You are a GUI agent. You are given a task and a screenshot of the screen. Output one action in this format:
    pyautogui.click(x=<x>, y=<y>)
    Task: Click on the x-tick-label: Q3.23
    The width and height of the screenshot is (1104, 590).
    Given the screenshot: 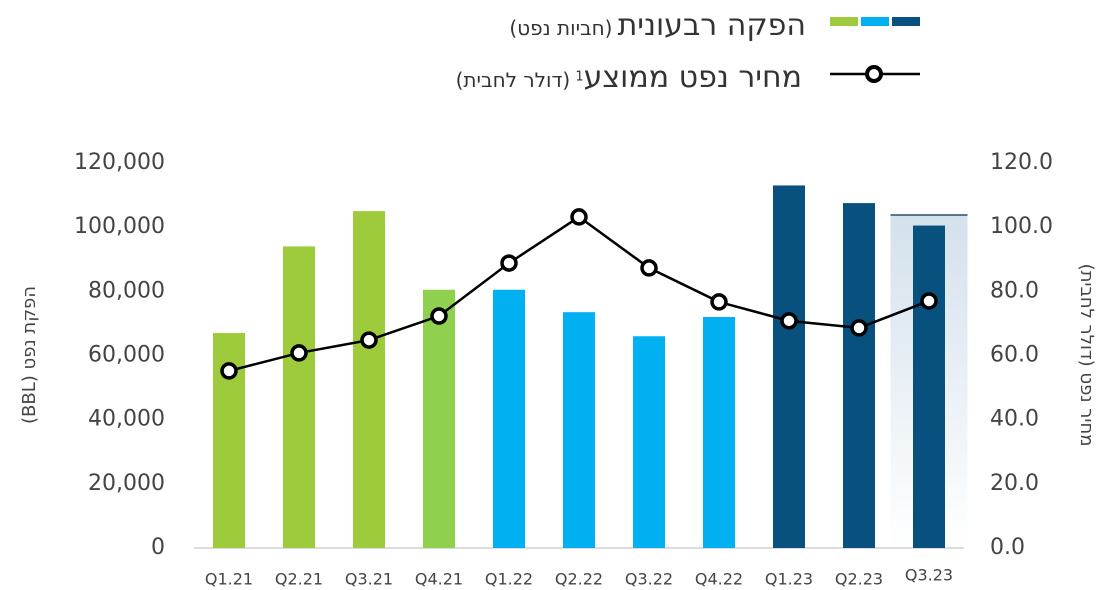 What is the action you would take?
    pyautogui.click(x=929, y=575)
    